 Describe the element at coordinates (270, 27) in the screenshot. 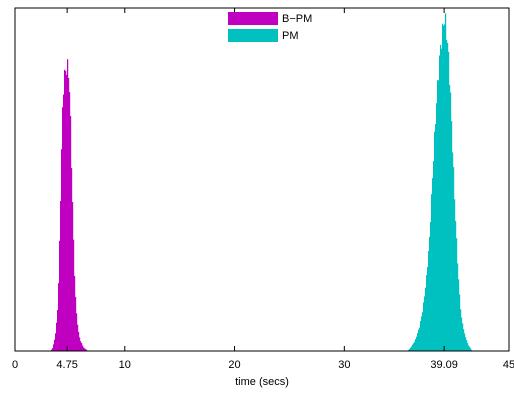

I see `legend: B−PM PM` at that location.